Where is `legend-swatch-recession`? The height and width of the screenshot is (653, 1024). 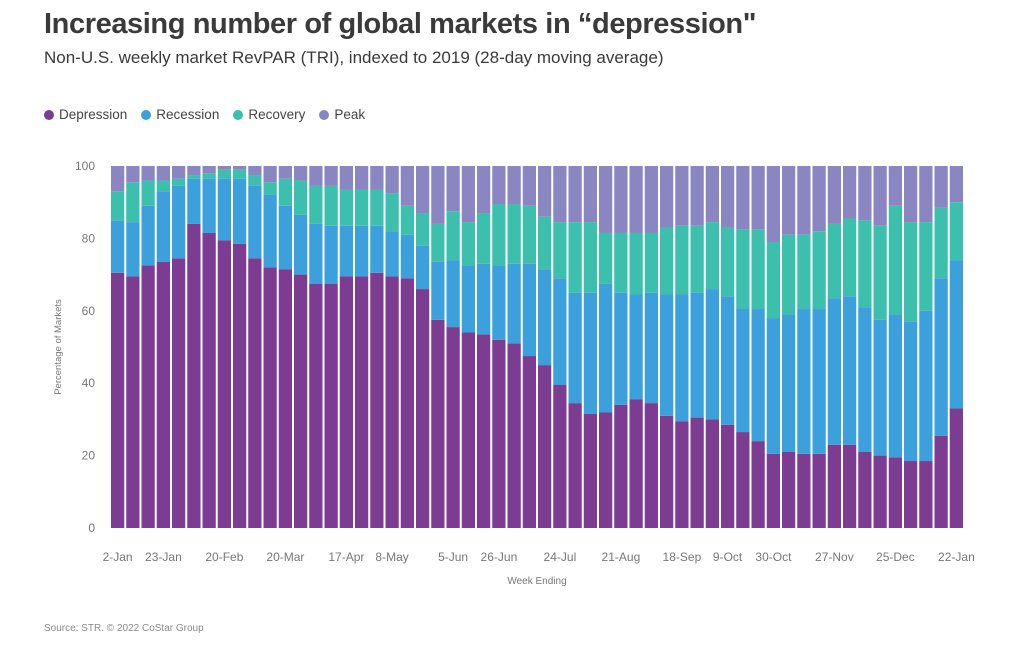
legend-swatch-recession is located at coordinates (146, 114).